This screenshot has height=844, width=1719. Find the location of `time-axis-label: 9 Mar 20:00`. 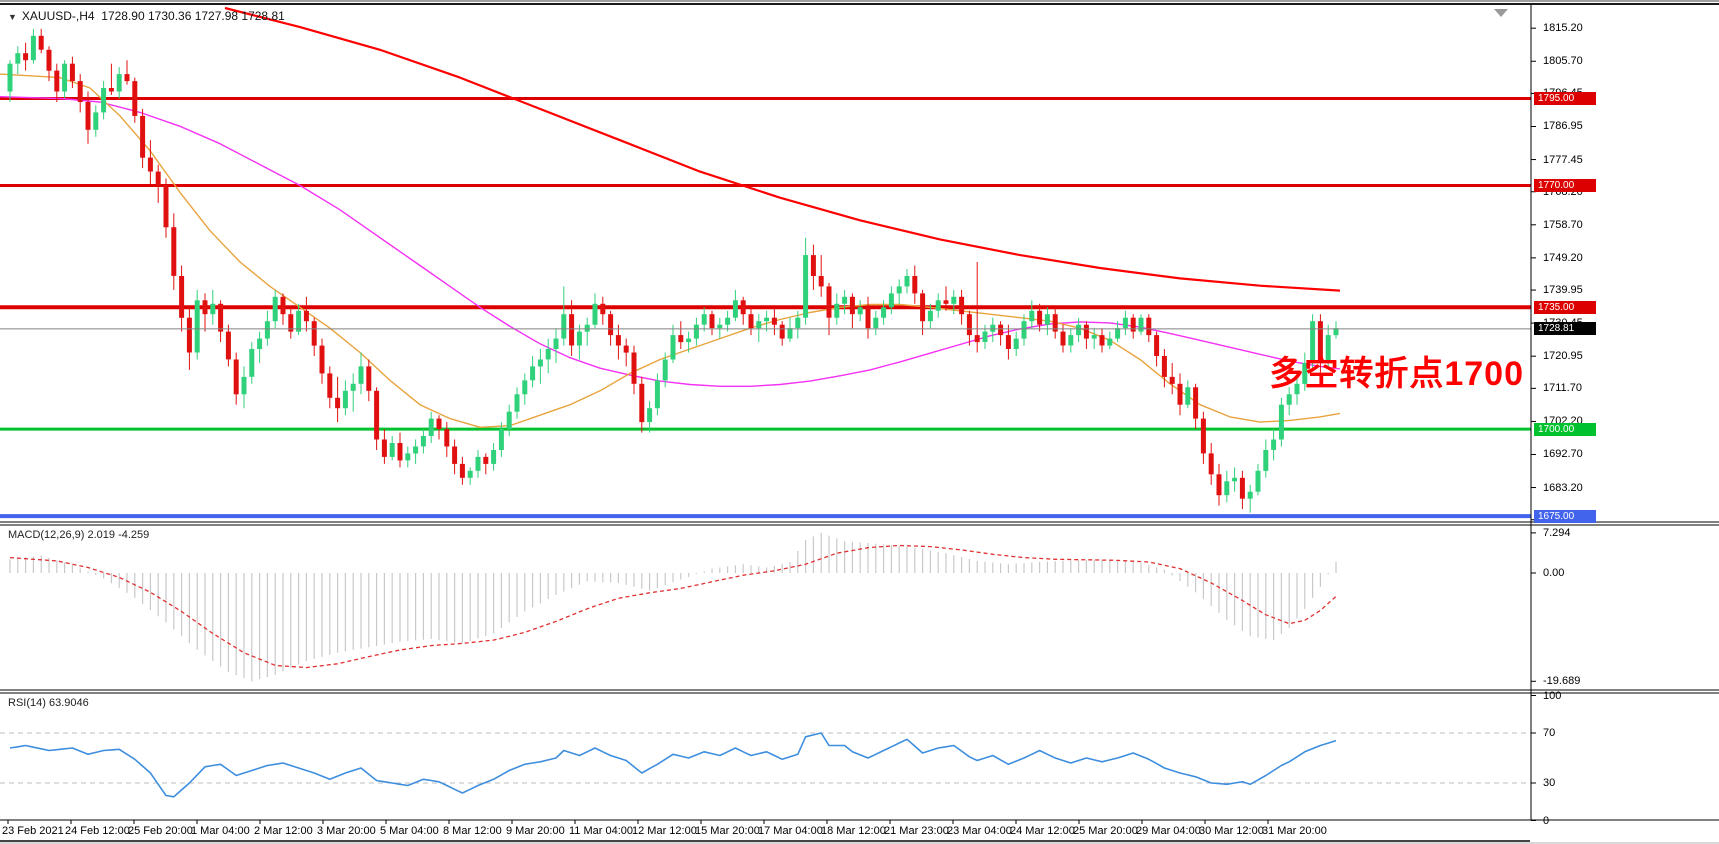

time-axis-label: 9 Mar 20:00 is located at coordinates (535, 831).